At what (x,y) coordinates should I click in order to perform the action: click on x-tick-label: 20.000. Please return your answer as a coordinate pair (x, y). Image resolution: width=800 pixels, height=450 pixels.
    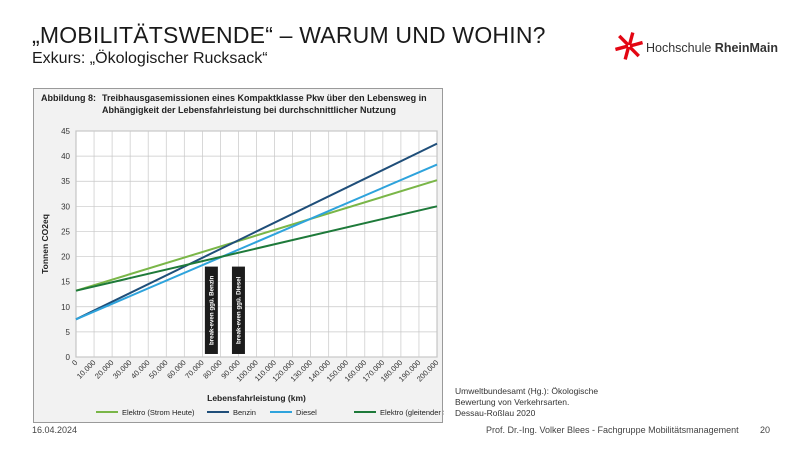
    Looking at the image, I should click on (104, 369).